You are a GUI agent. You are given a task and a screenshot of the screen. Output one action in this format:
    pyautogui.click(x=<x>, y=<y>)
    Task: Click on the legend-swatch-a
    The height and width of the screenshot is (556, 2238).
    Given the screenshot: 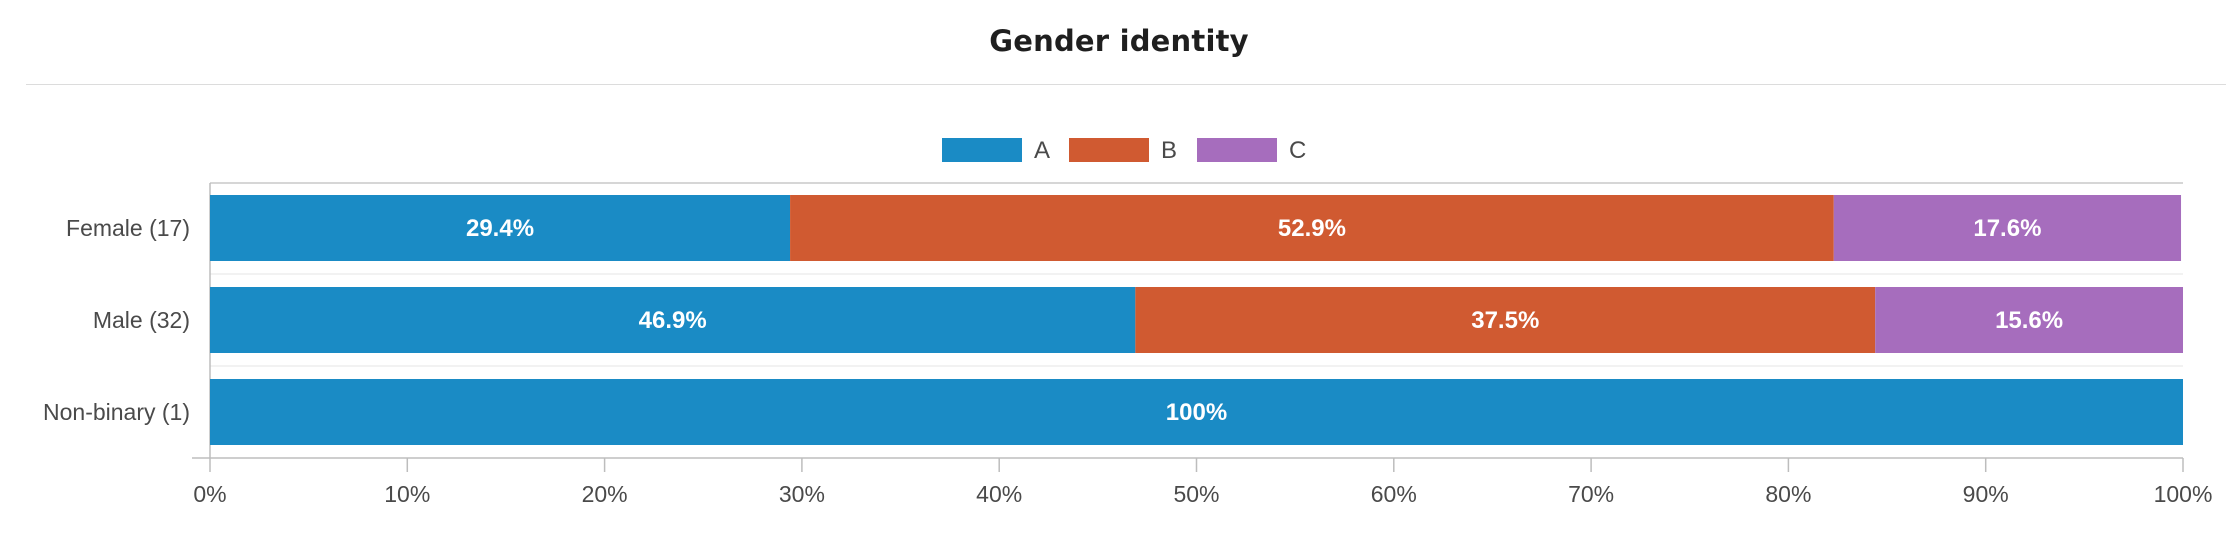 What is the action you would take?
    pyautogui.click(x=982, y=150)
    